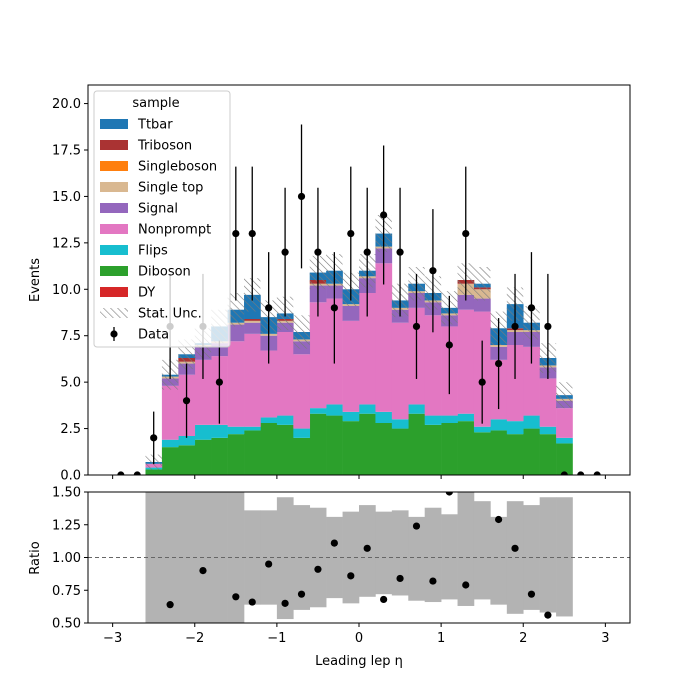 Image resolution: width=700 pixels, height=700 pixels. Describe the element at coordinates (70, 336) in the screenshot. I see `main-ytick-label-3: 7.5` at that location.